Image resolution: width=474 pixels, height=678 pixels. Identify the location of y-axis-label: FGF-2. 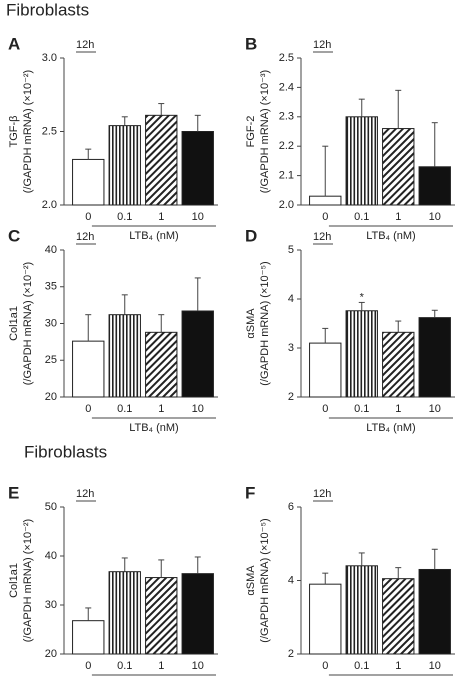
(251, 132).